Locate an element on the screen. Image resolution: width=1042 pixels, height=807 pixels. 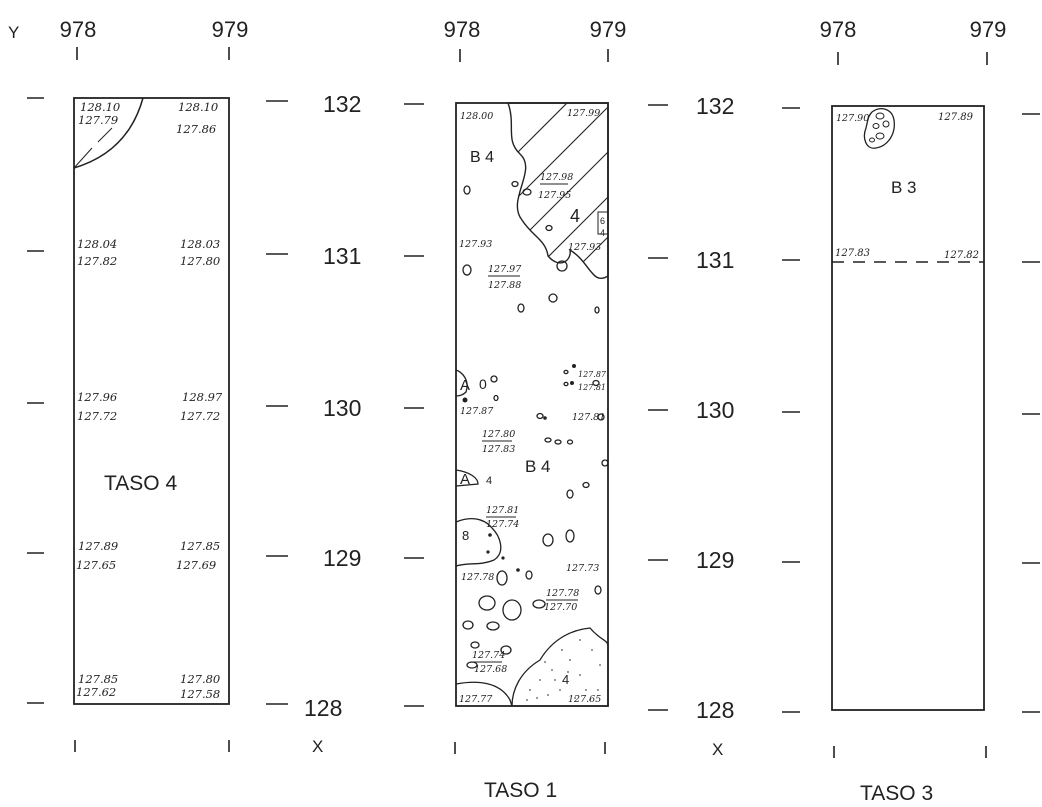
elevation-label: 127.99 is located at coordinates (583, 113).